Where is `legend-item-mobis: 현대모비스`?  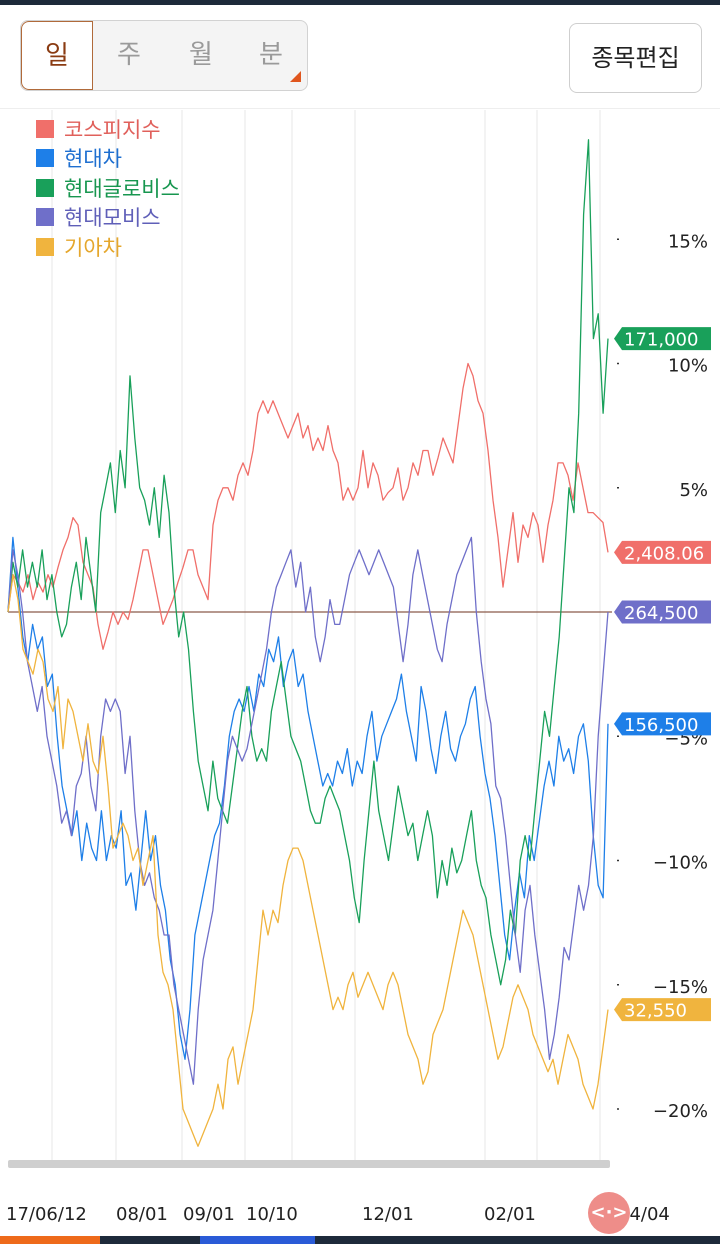
legend-item-mobis: 현대모비스 is located at coordinates (108, 218).